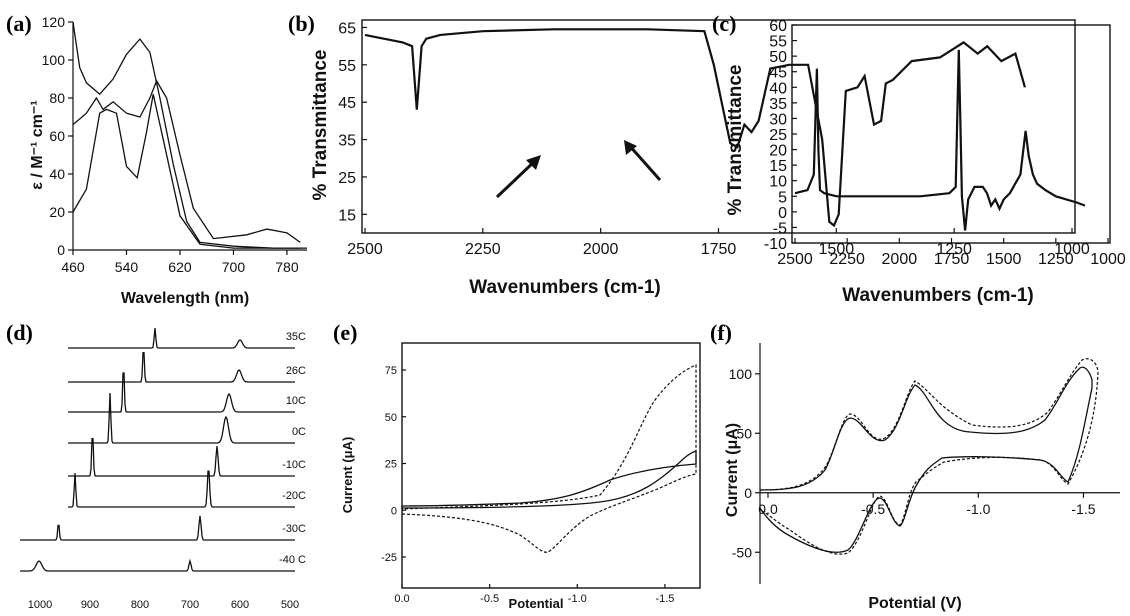  I want to click on panel-e-cv-dashed-trace, so click(549, 458).